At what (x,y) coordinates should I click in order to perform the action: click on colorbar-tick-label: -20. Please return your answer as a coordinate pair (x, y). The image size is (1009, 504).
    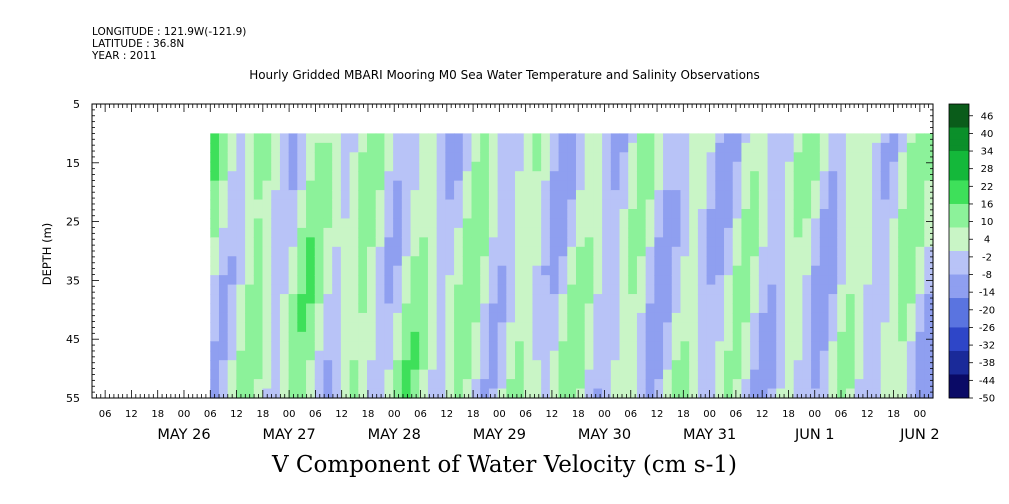
    Looking at the image, I should click on (987, 310).